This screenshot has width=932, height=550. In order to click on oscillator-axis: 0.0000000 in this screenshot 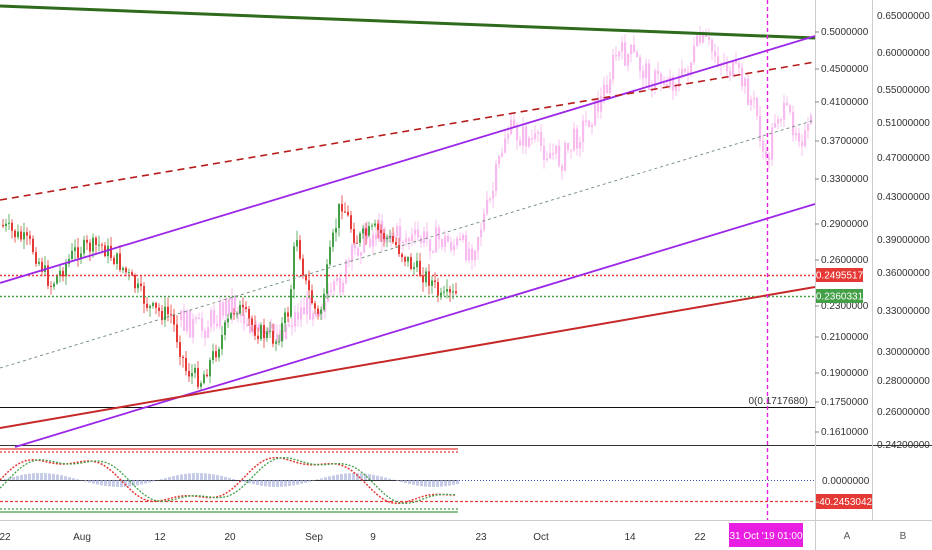, I will do `click(846, 481)`.